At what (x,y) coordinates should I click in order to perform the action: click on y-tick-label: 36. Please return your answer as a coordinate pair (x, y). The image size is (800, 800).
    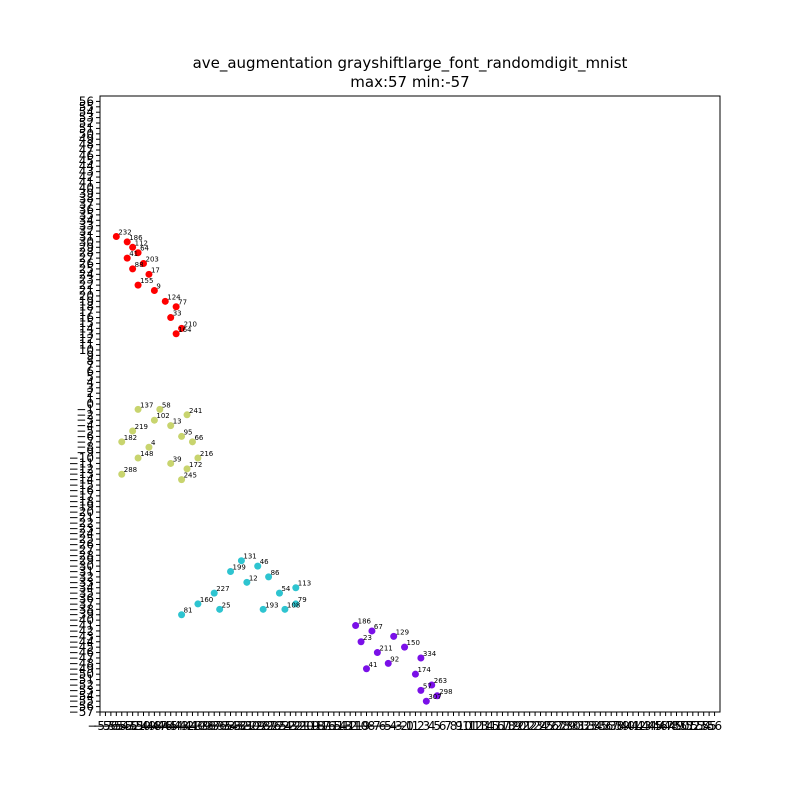
    Looking at the image, I should click on (86, 209).